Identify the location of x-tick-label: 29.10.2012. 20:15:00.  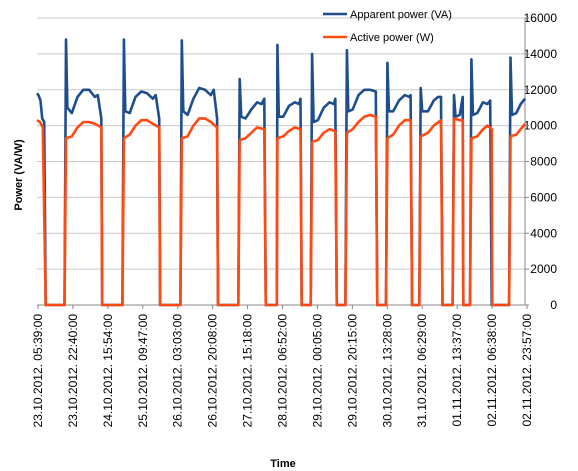
(352, 371).